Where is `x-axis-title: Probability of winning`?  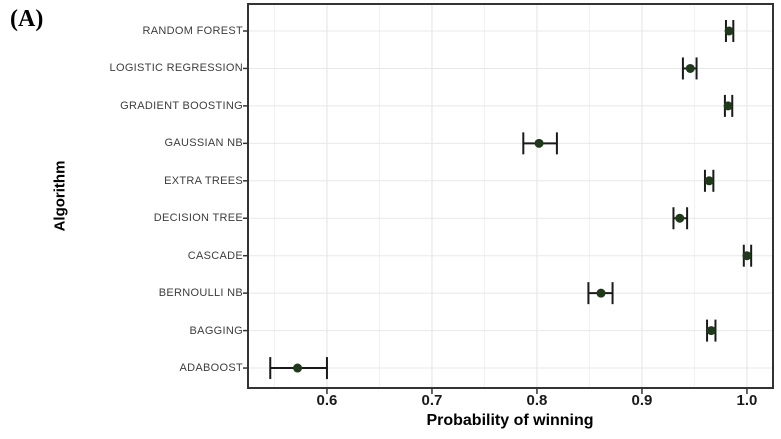 x-axis-title: Probability of winning is located at coordinates (510, 420).